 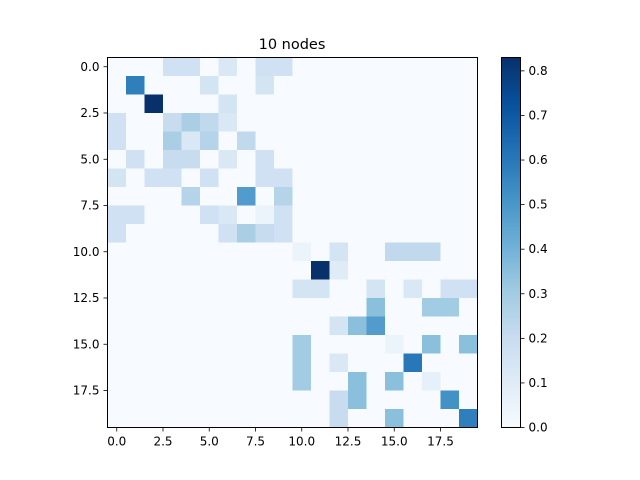 What do you see at coordinates (538, 205) in the screenshot?
I see `colorbar-tick-label: 0.5` at bounding box center [538, 205].